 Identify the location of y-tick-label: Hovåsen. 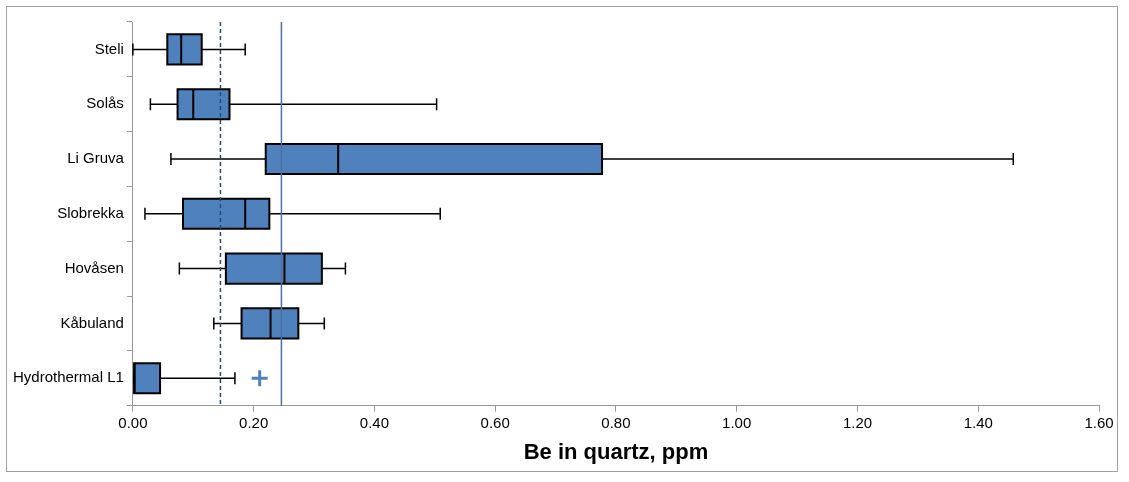
(94, 267).